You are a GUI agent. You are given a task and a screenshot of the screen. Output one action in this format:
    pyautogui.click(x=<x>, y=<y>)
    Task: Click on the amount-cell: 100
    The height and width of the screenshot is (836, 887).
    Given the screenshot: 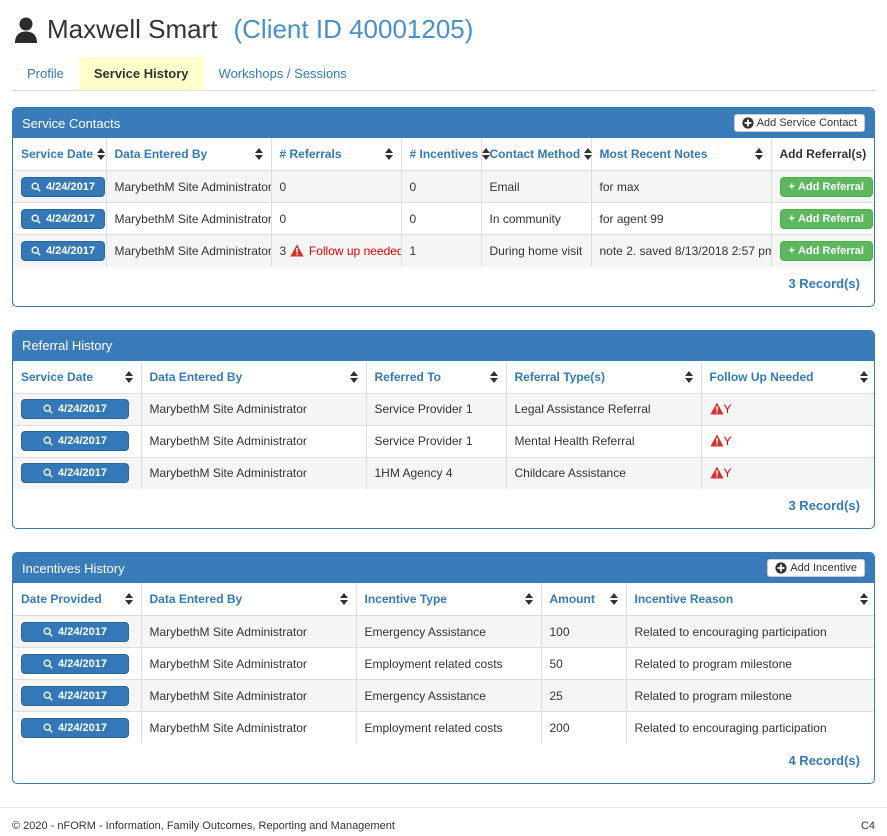 What is the action you would take?
    pyautogui.click(x=584, y=631)
    